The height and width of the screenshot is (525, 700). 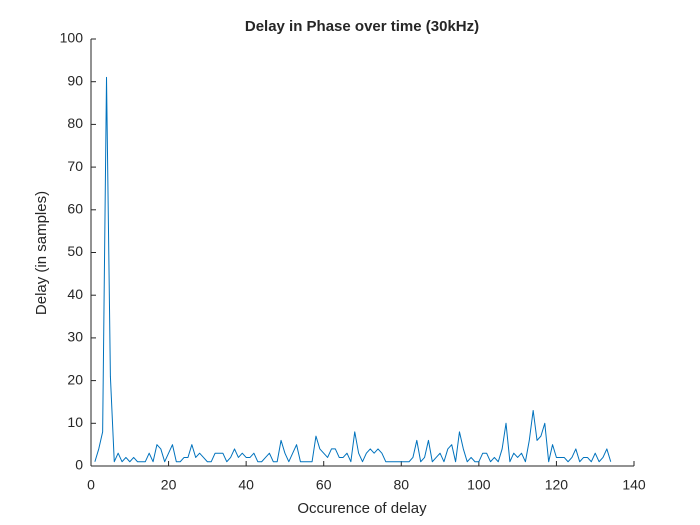 I want to click on y-tick-label: 40, so click(x=75, y=294).